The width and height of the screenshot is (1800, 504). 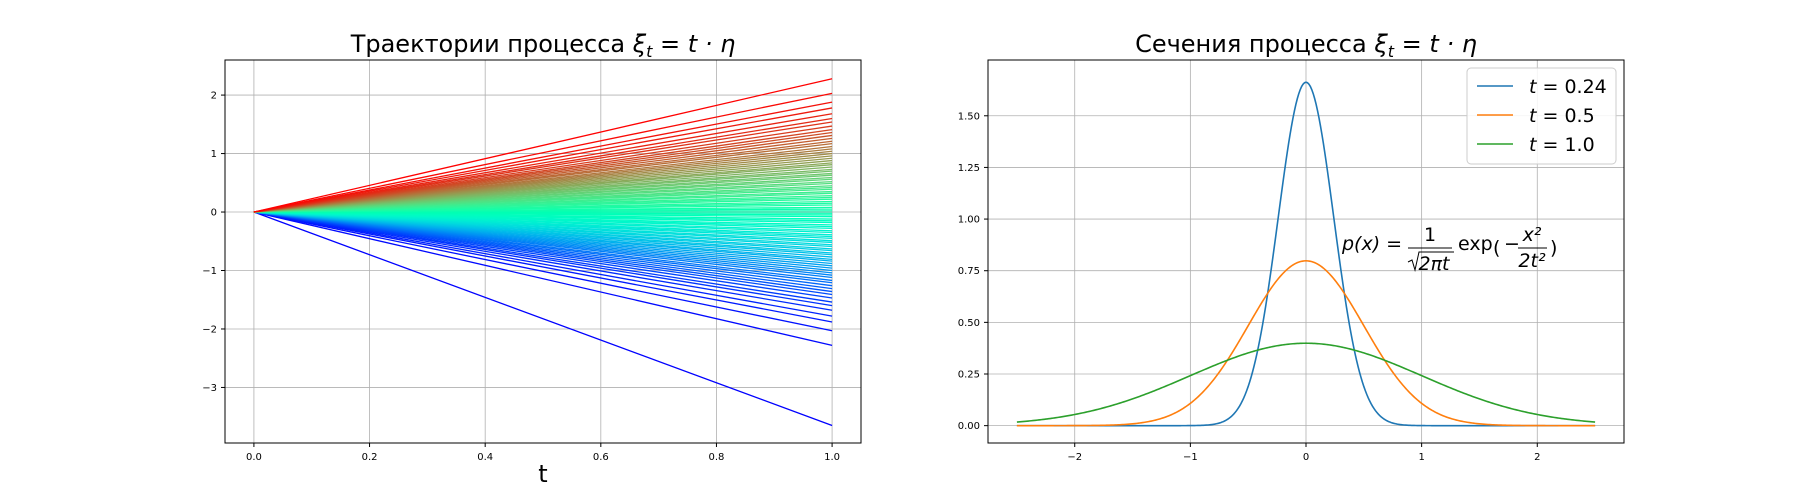 What do you see at coordinates (1562, 116) in the screenshot?
I see `legend-label: t = 0.5` at bounding box center [1562, 116].